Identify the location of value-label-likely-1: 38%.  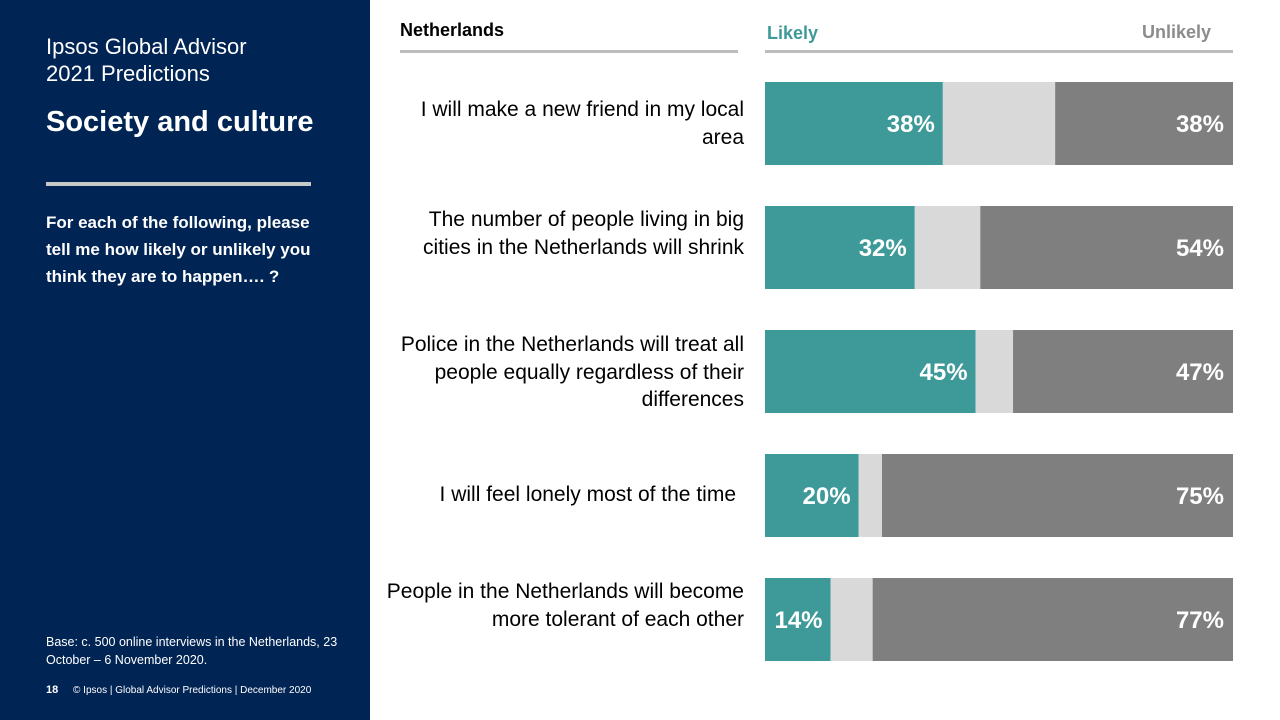
(911, 124).